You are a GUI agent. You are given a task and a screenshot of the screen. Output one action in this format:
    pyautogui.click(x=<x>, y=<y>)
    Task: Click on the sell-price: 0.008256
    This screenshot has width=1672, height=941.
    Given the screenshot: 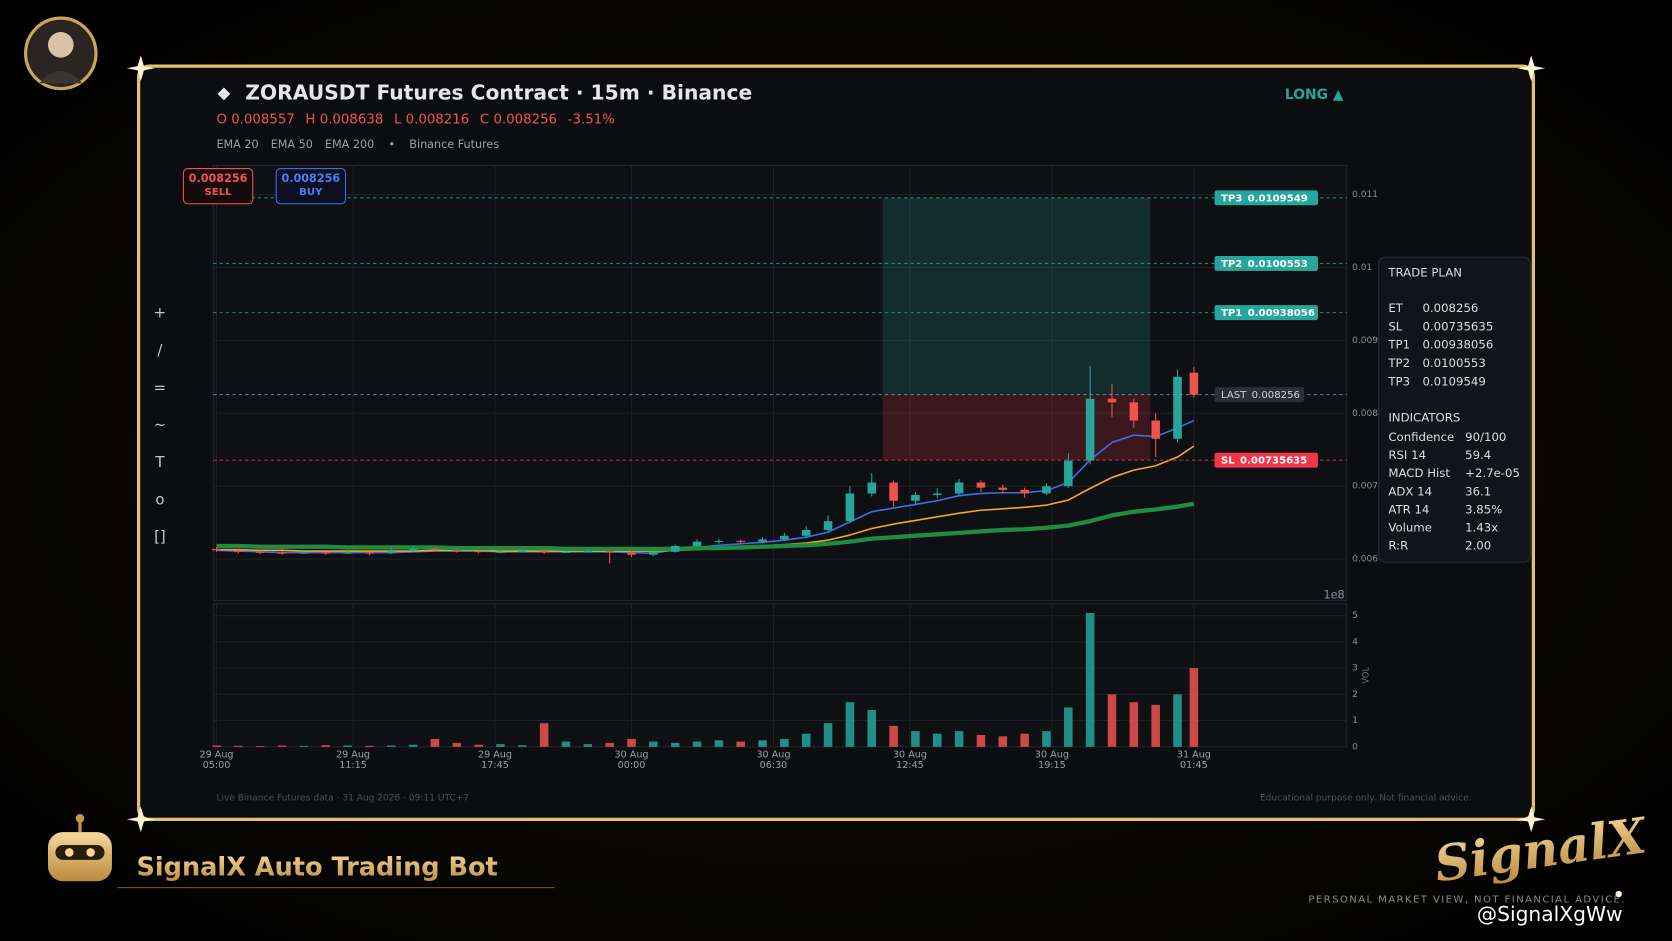 What is the action you would take?
    pyautogui.click(x=218, y=178)
    